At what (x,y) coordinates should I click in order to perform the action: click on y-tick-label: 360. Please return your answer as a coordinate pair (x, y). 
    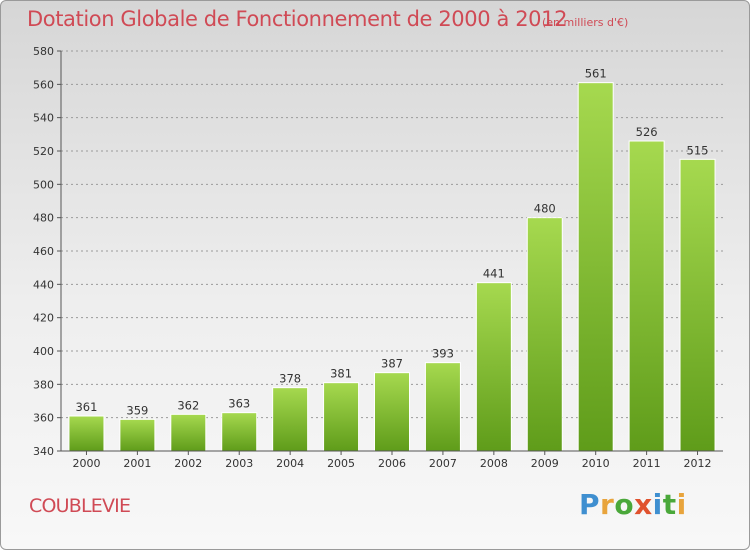
    Looking at the image, I should click on (43, 418).